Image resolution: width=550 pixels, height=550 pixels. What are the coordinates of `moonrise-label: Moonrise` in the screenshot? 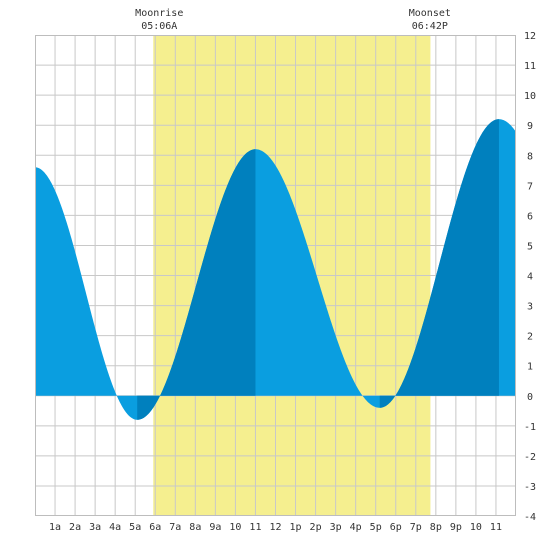 It's located at (159, 13).